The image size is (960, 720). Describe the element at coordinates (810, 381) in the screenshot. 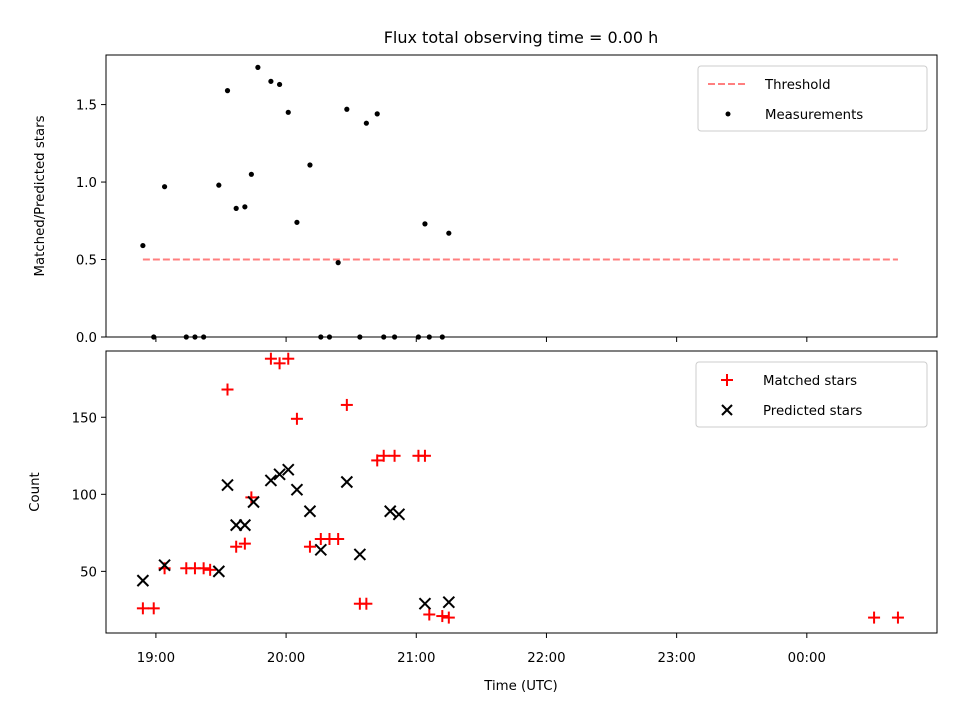

I see `legend-matched-label: Matched stars` at that location.